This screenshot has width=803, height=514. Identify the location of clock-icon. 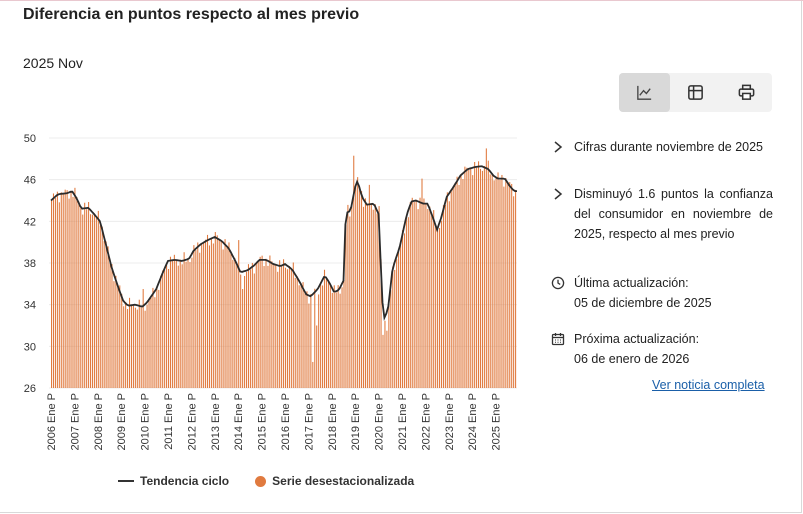
(558, 283).